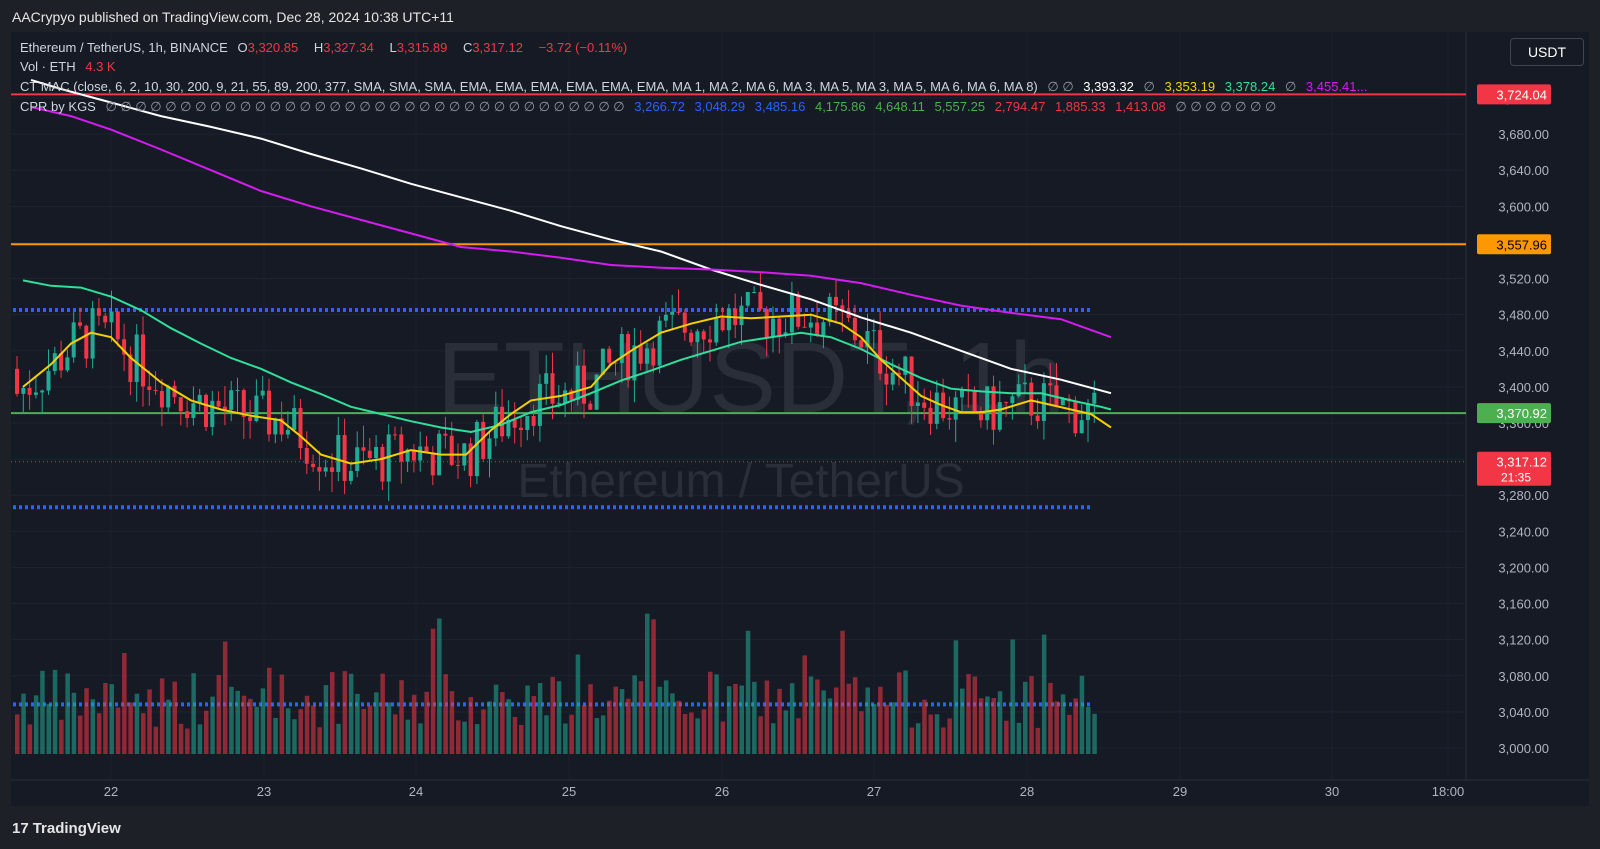  I want to click on y-tick-label: 3,240.00, so click(1523, 531).